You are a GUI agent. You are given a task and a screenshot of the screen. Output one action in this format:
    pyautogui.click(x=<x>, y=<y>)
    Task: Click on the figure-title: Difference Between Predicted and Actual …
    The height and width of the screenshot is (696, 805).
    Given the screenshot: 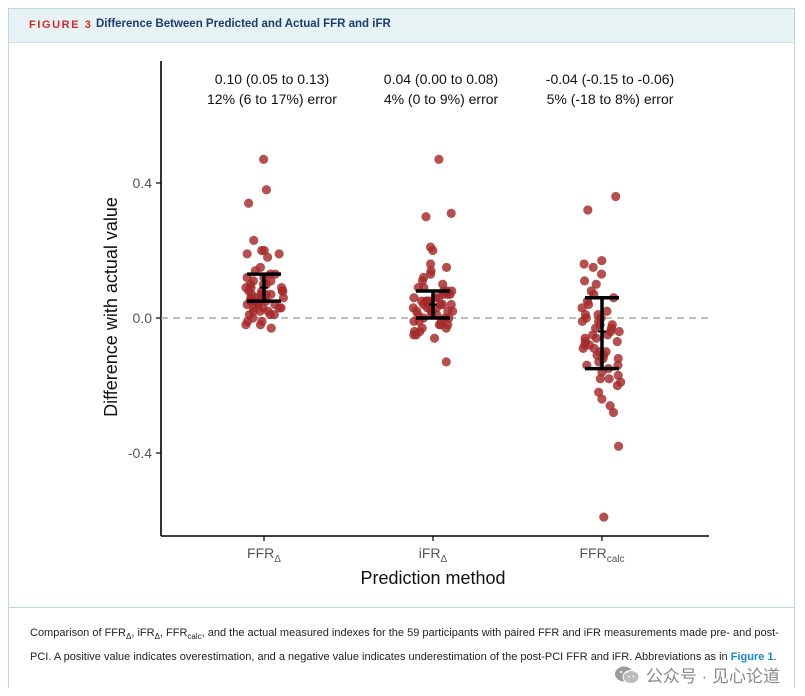 What is the action you would take?
    pyautogui.click(x=243, y=24)
    